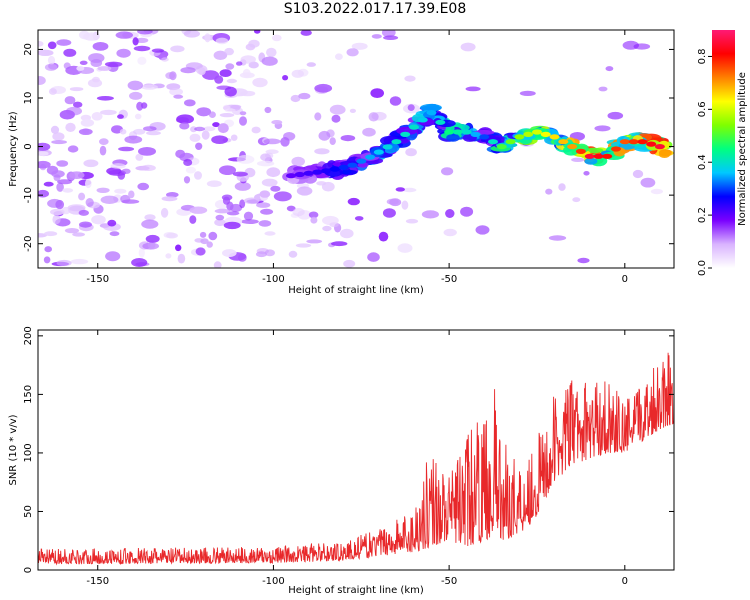  Describe the element at coordinates (28, 49) in the screenshot. I see `y-tick-label: 20` at that location.